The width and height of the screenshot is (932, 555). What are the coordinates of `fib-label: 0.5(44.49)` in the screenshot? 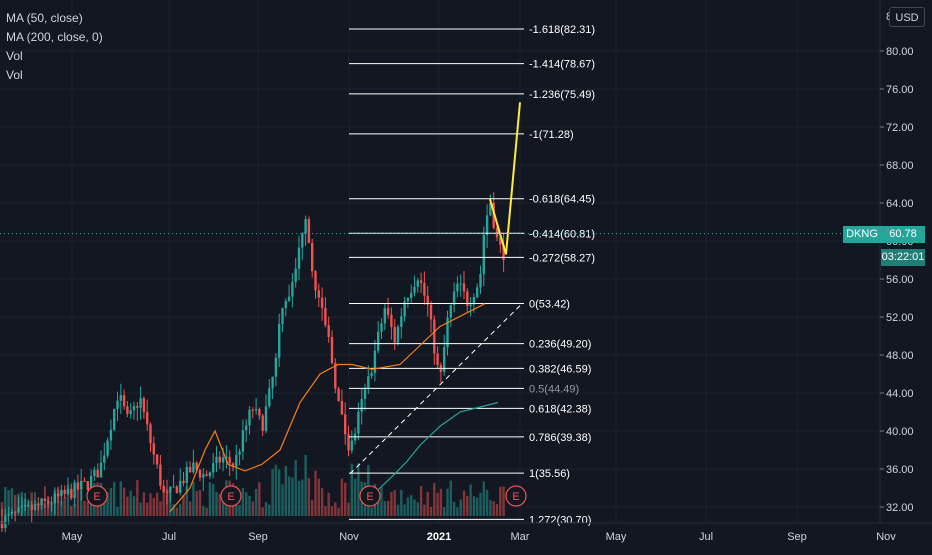 It's located at (554, 389).